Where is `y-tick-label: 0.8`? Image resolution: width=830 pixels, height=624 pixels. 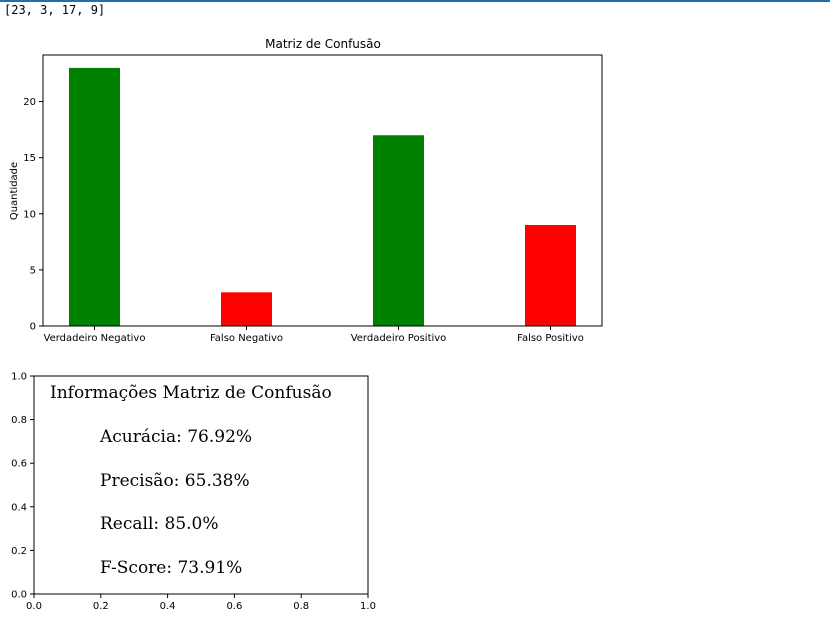 y-tick-label: 0.8 is located at coordinates (19, 420).